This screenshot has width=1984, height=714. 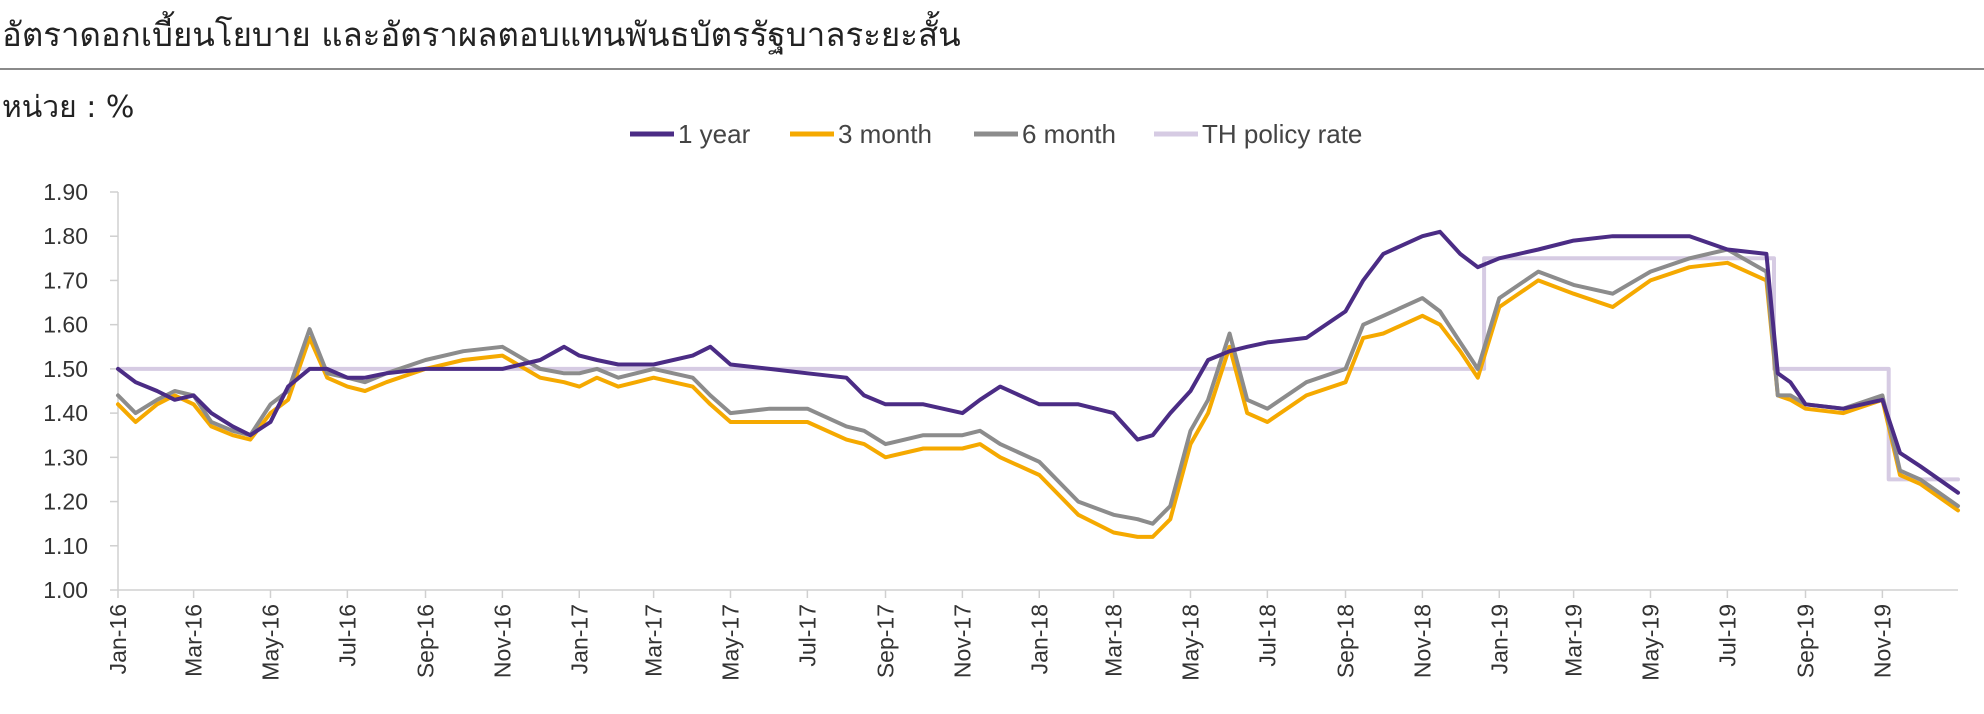 I want to click on x-tick-label: Mar-16, so click(x=194, y=640).